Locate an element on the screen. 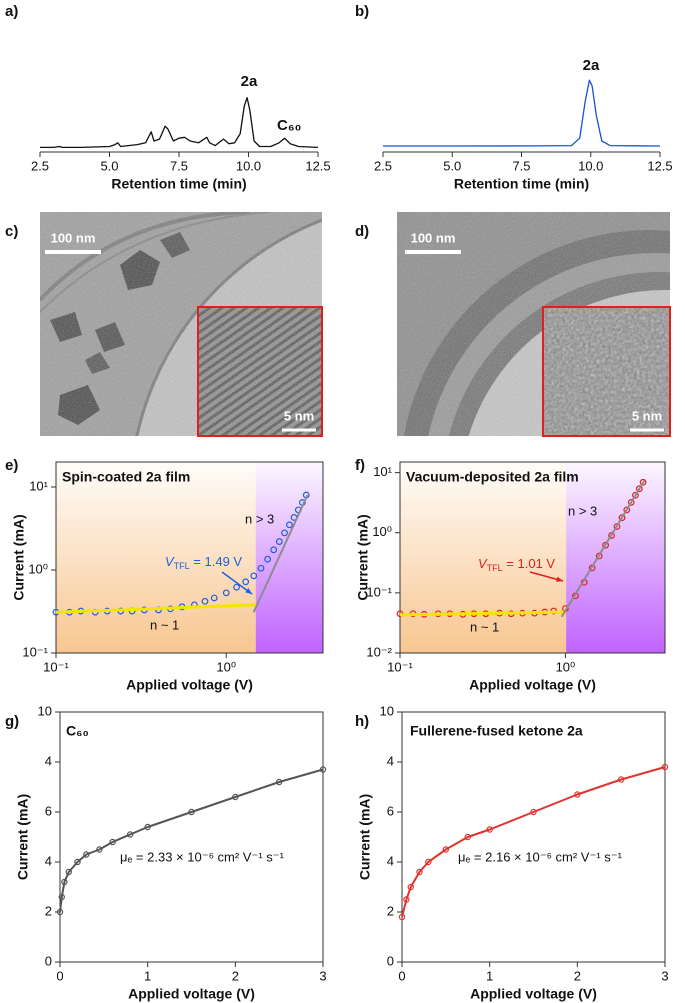  x-tick-label: 10.0 is located at coordinates (590, 165).